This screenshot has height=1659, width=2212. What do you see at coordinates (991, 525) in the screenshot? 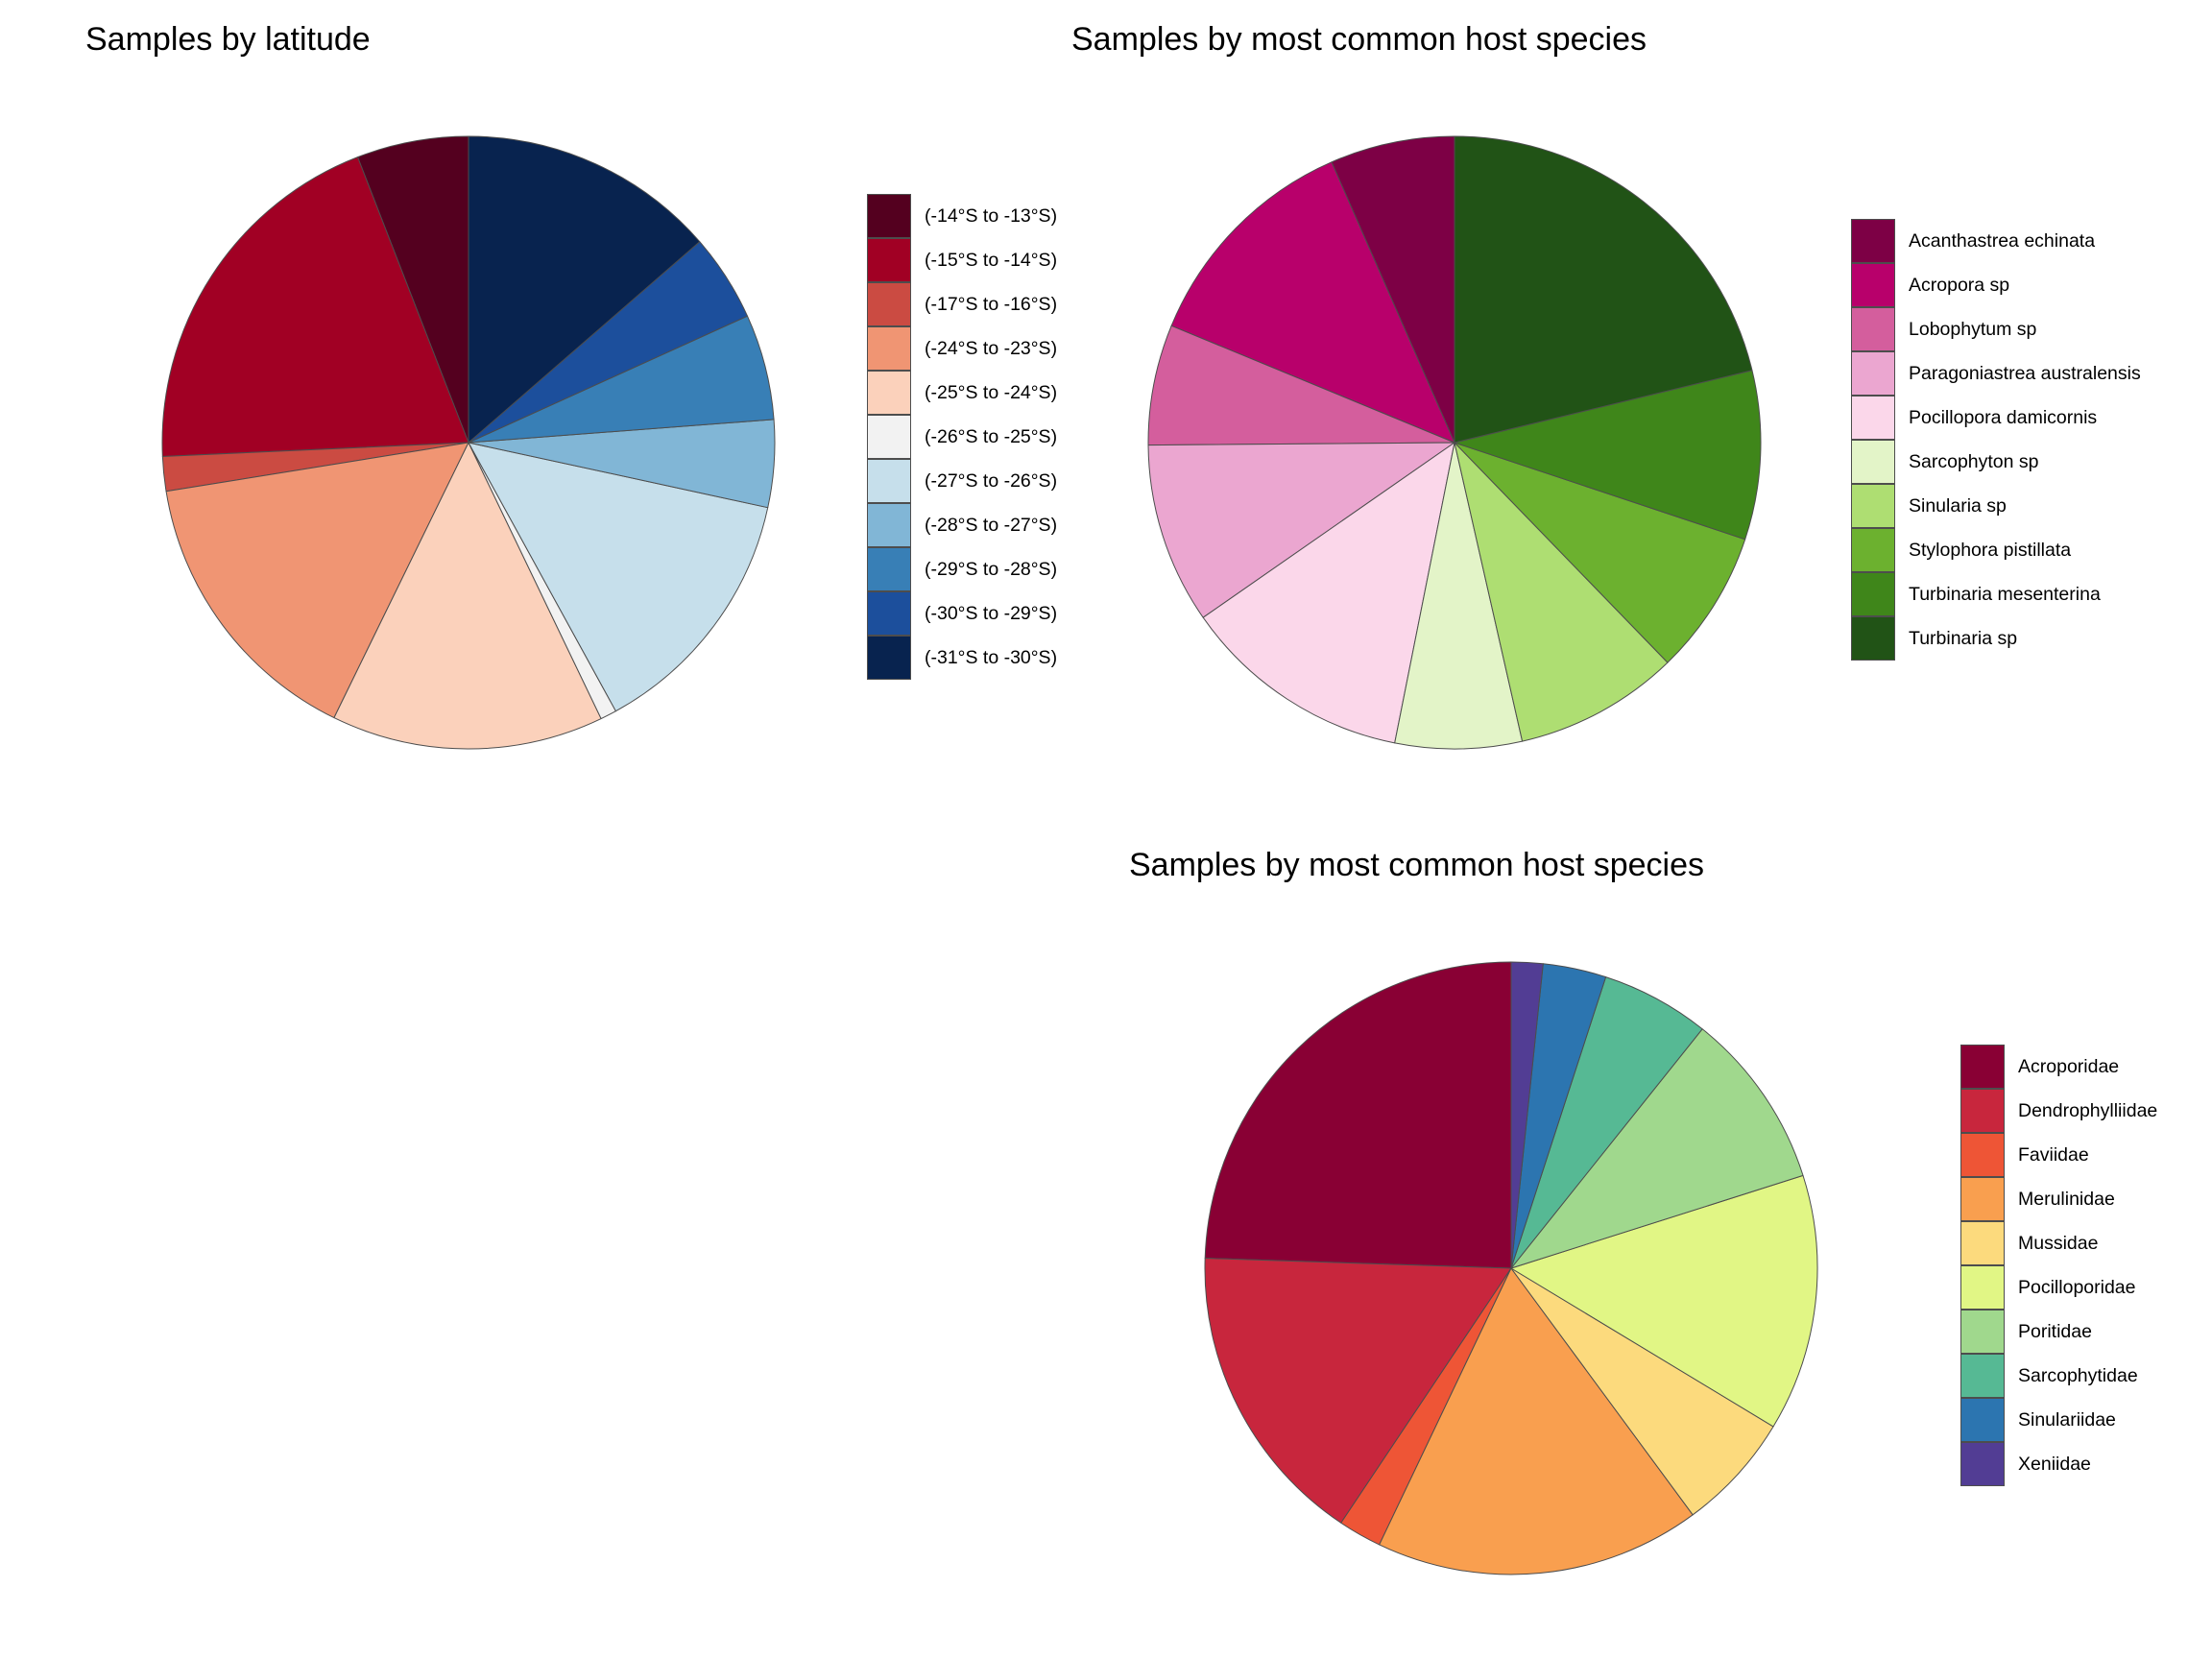
I see `latitude-legend-label: (-28°S to -27°S)` at bounding box center [991, 525].